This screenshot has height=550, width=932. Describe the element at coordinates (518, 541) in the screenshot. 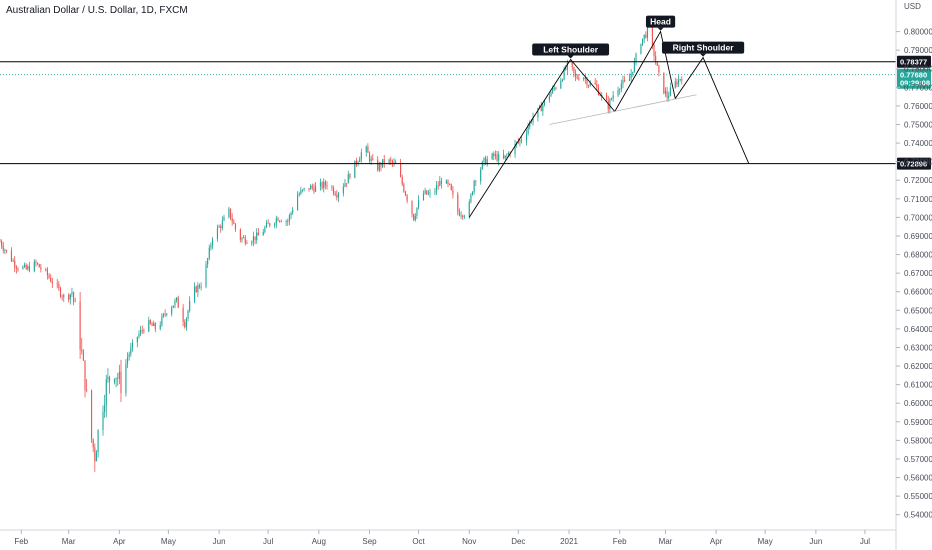

I see `time-tick-label: Dec` at that location.